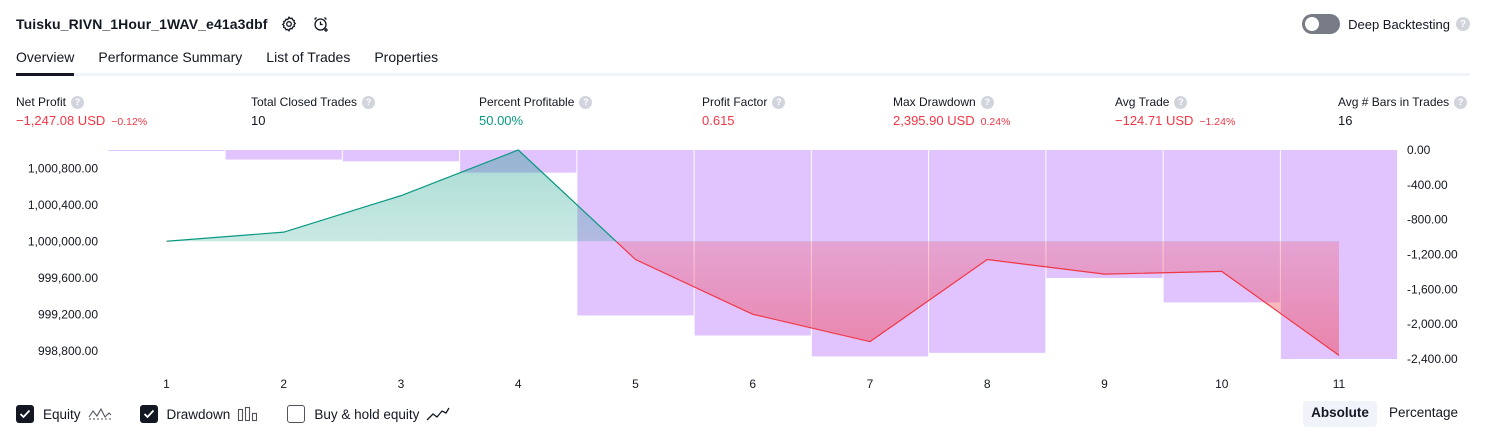  Describe the element at coordinates (1432, 289) in the screenshot. I see `right-axis-tick: -1,600.00` at that location.